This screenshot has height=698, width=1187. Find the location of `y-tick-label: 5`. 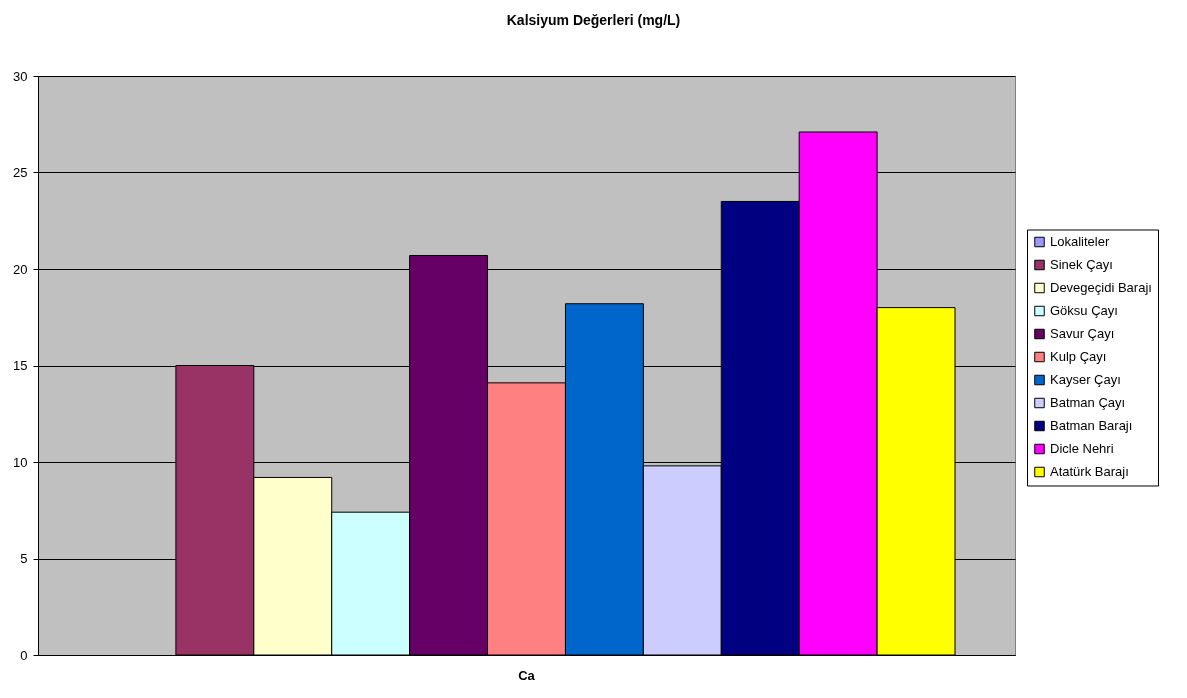

y-tick-label: 5 is located at coordinates (24, 558).